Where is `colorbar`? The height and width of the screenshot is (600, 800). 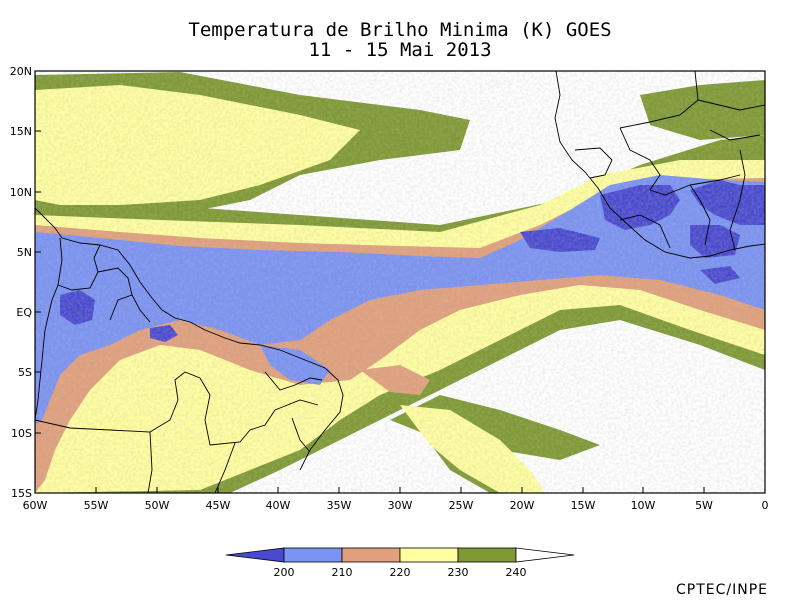
colorbar is located at coordinates (400, 555).